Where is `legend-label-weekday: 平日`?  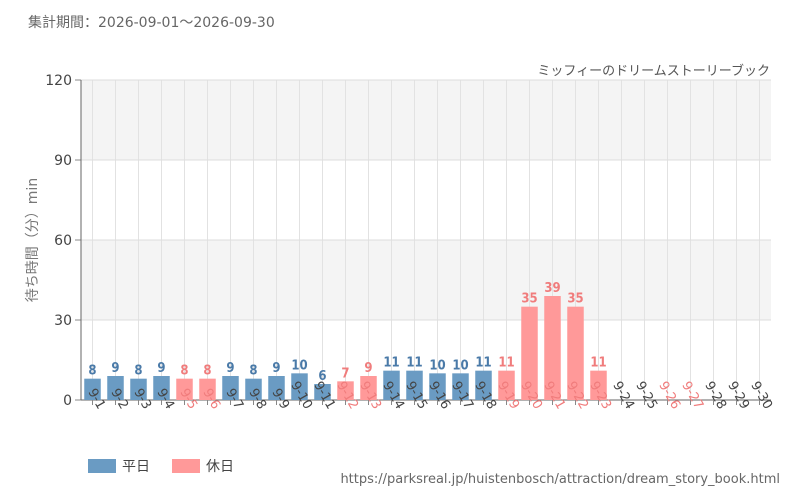 legend-label-weekday: 平日 is located at coordinates (136, 467).